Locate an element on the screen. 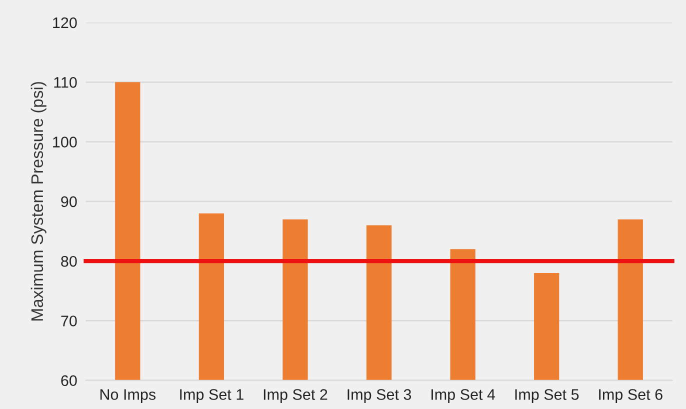 The image size is (686, 409). y-axis-title: Maximum System Pressure (psi) is located at coordinates (38, 201).